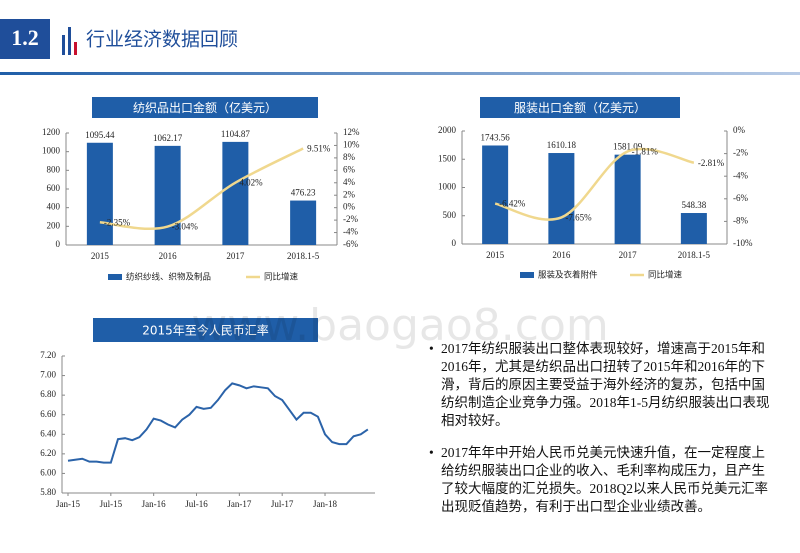  I want to click on tick-label: 7.20, so click(48, 355).